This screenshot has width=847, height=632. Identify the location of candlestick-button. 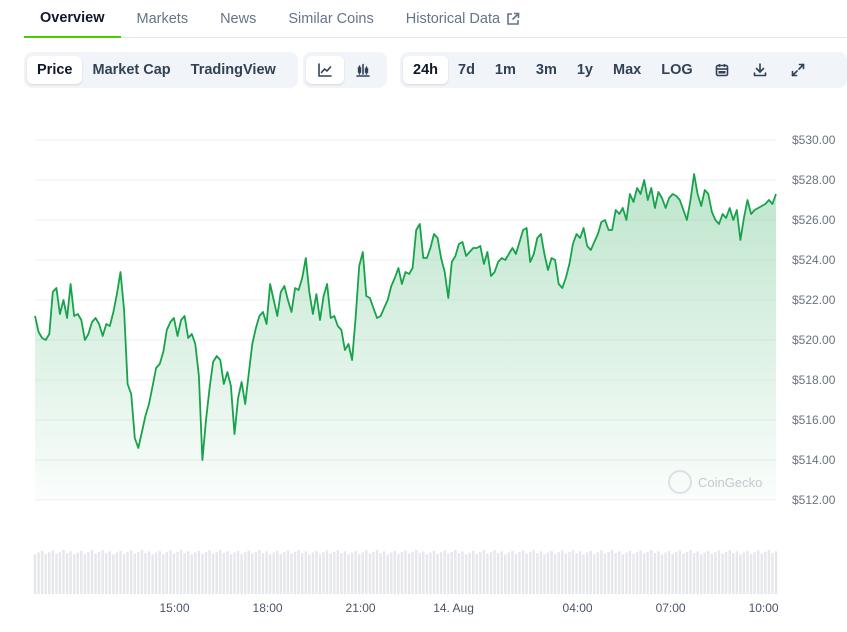
(363, 70).